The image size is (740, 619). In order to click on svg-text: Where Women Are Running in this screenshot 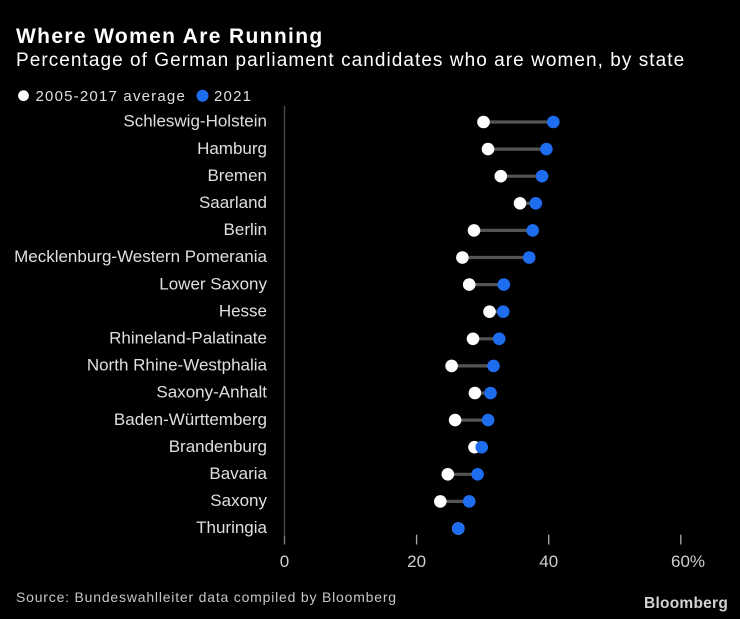, I will do `click(170, 36)`.